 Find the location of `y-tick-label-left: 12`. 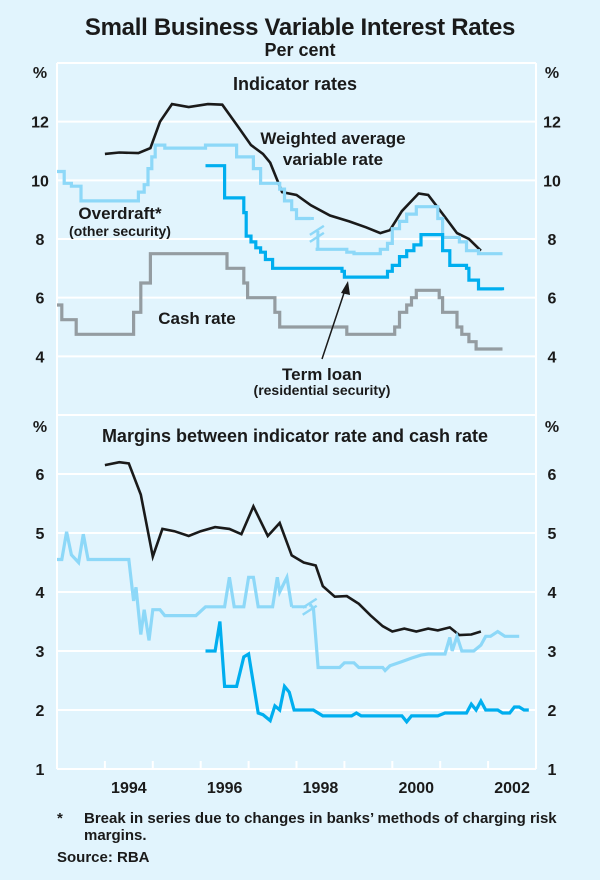

y-tick-label-left: 12 is located at coordinates (40, 123).